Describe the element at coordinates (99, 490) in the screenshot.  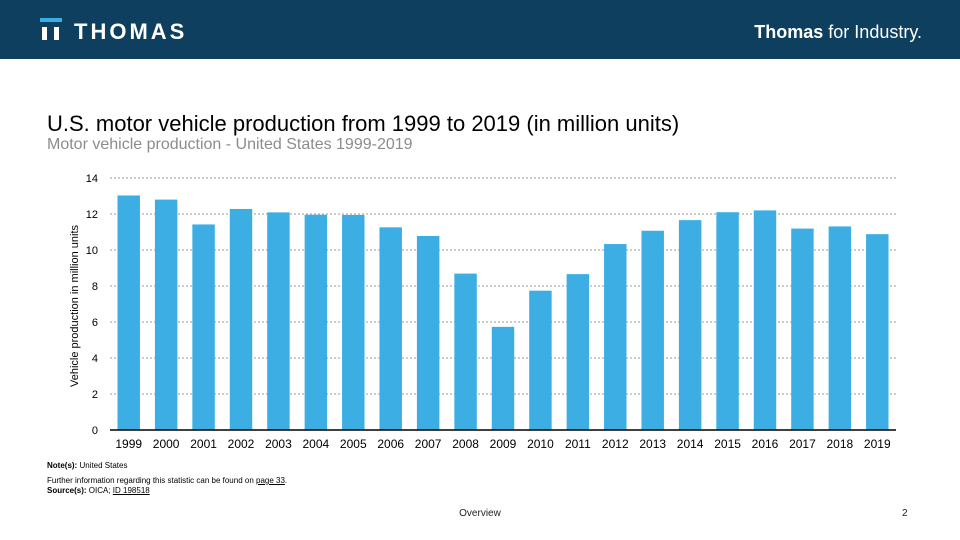
I see `source-text: OICA;` at that location.